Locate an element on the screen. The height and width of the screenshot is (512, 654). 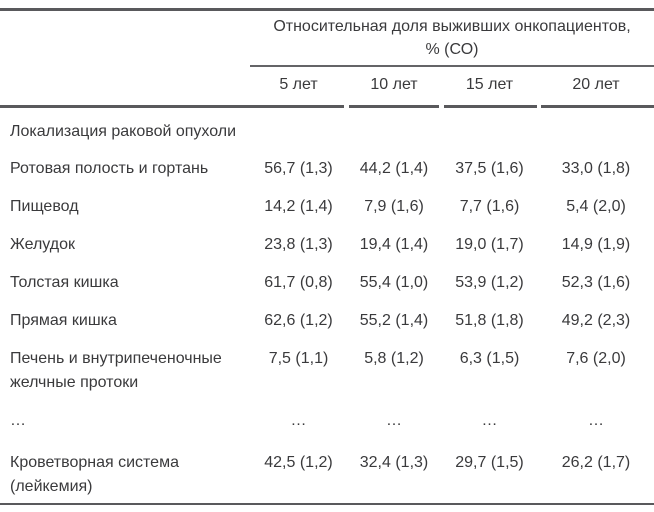
column-header-20yr: 20 лет is located at coordinates (596, 84).